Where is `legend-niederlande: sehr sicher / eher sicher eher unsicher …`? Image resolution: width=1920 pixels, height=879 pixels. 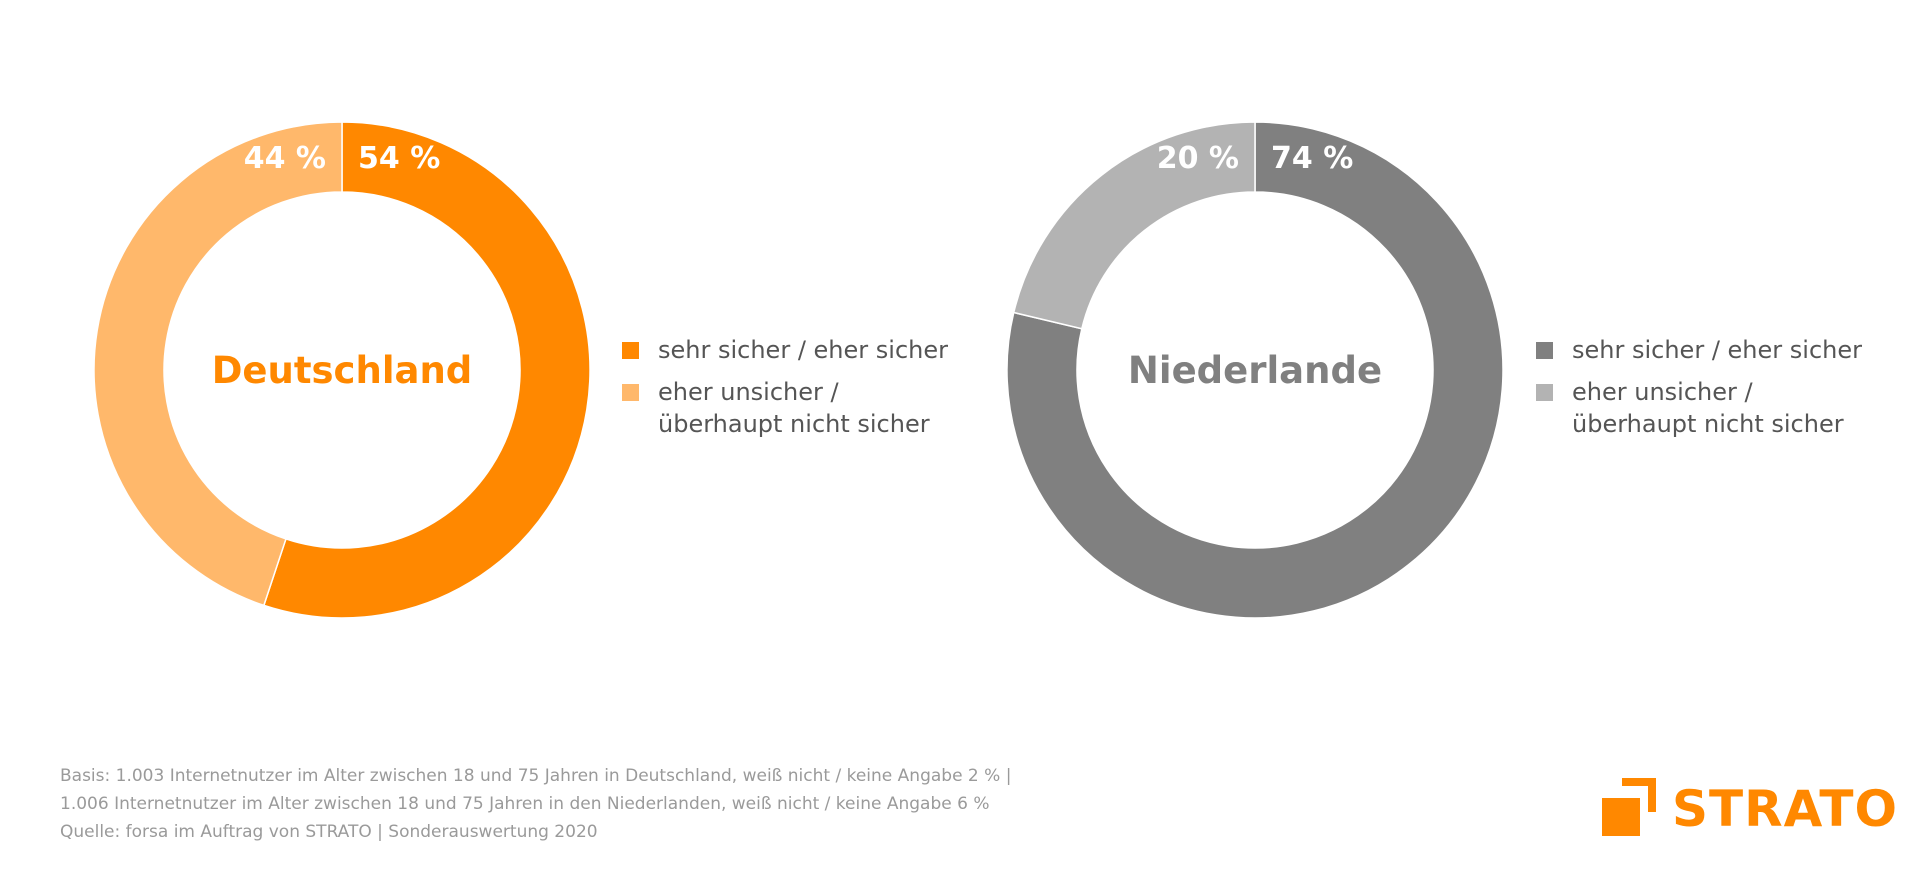
legend-niederlande: sehr sicher / eher sicher eher unsicher … is located at coordinates (1704, 392).